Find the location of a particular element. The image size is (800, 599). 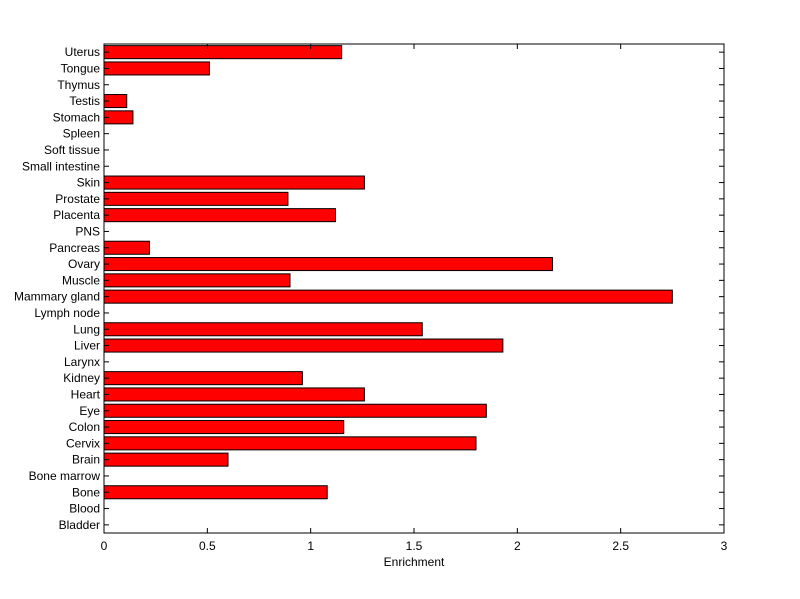

bar-muscle is located at coordinates (197, 280).